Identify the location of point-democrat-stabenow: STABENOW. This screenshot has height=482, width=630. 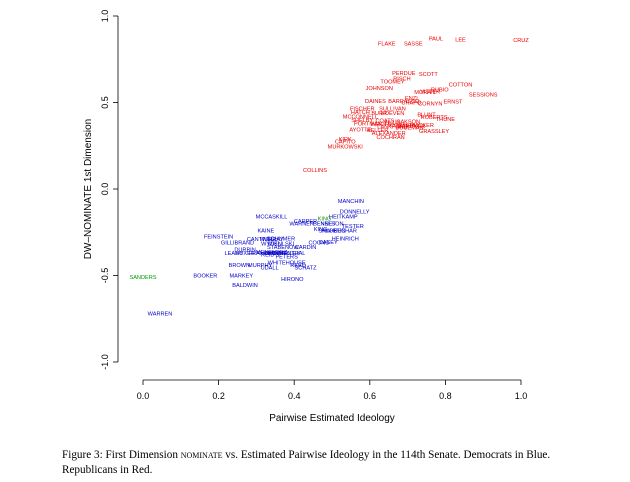
(283, 248).